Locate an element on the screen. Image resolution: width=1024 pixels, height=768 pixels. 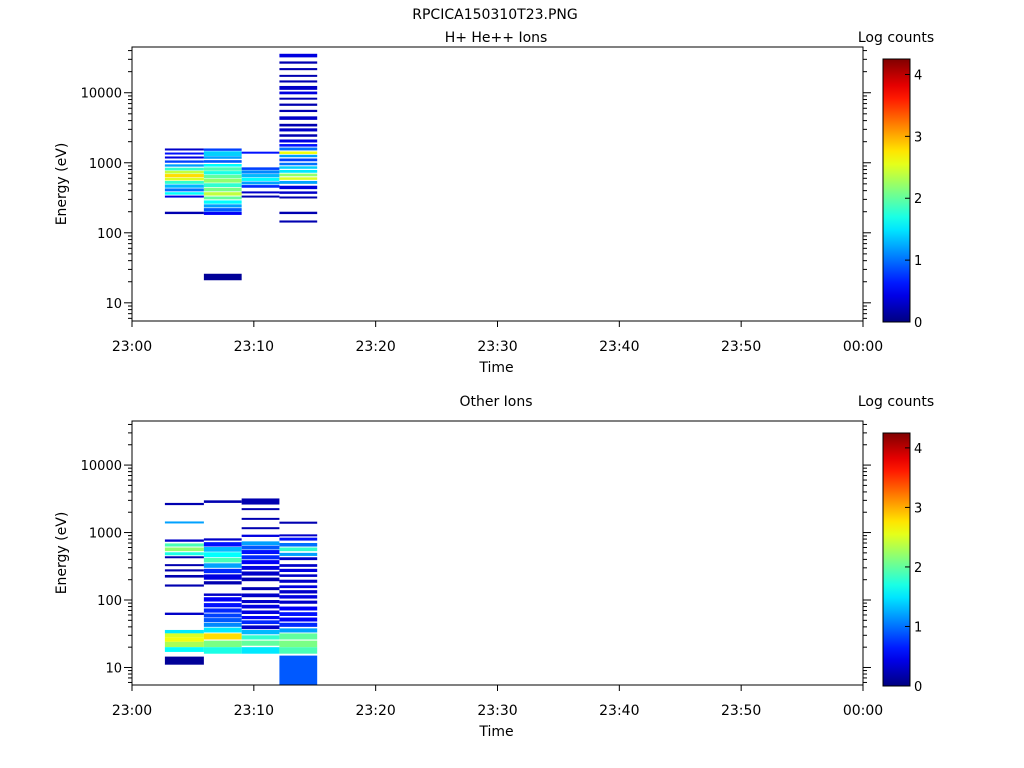
panel-title: H+ He++ Ions is located at coordinates (496, 38).